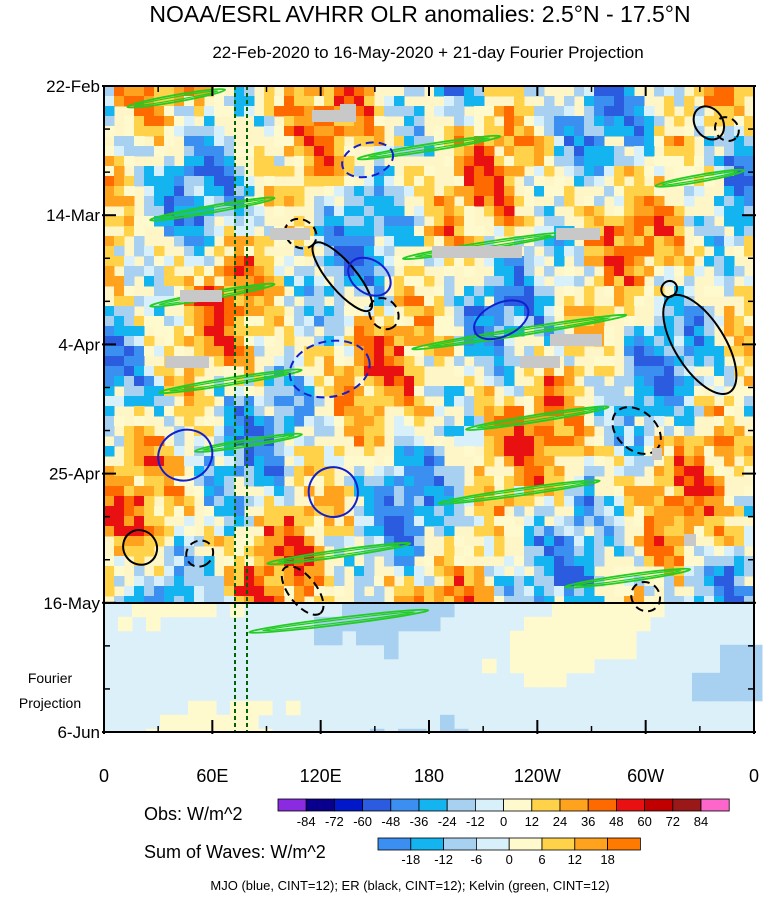 Image resolution: width=772 pixels, height=899 pixels. Describe the element at coordinates (631, 805) in the screenshot. I see `obs-colorbar-box` at that location.